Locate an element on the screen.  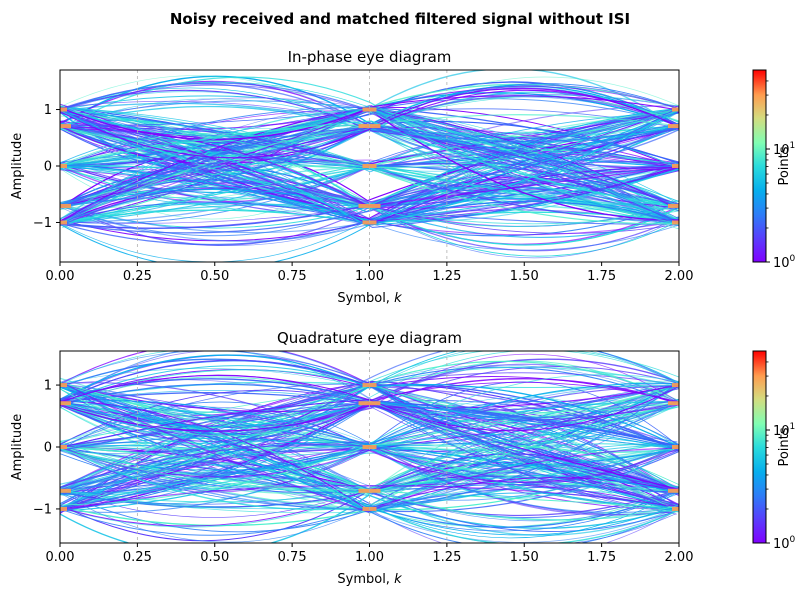
subplot-title: Quadrature eye diagram is located at coordinates (369, 338).